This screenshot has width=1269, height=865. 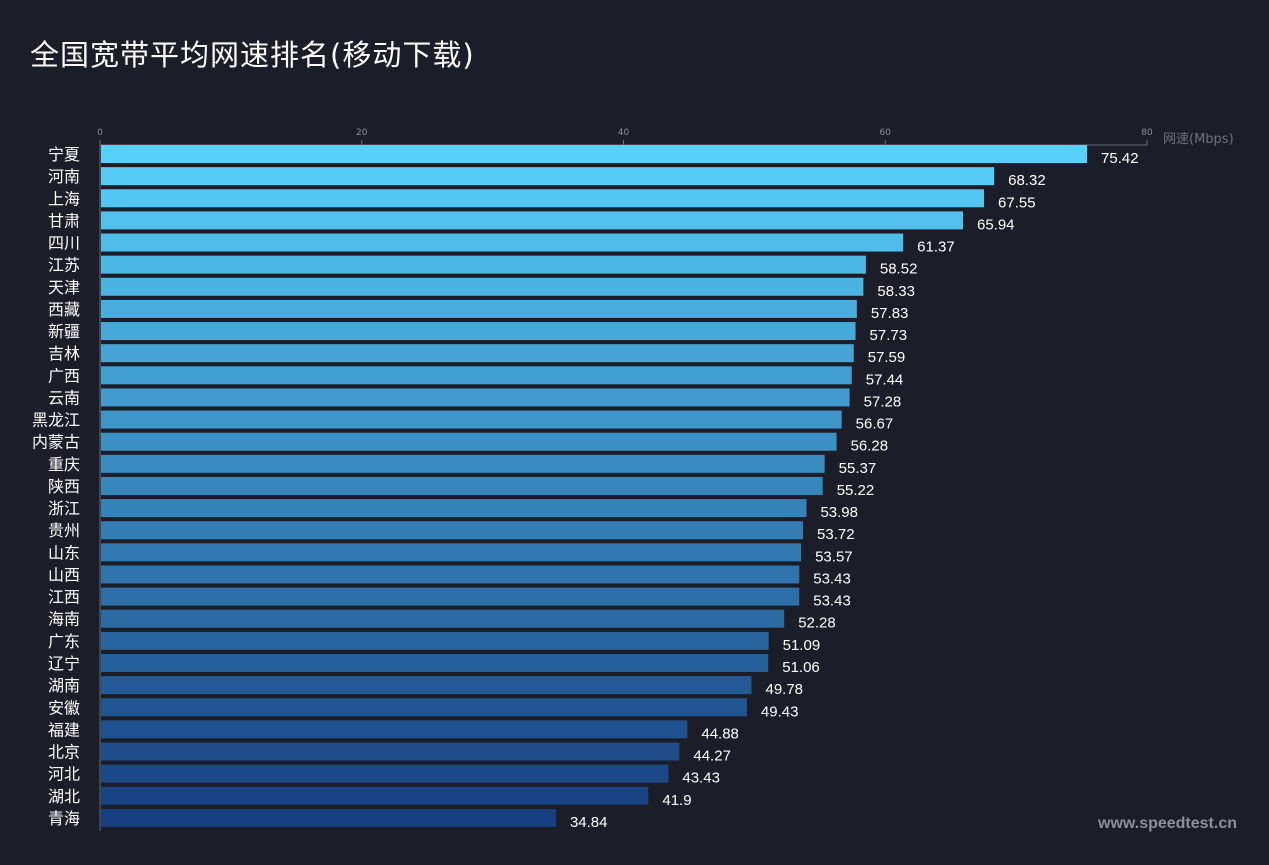 I want to click on data-label: 55.37, so click(x=858, y=468).